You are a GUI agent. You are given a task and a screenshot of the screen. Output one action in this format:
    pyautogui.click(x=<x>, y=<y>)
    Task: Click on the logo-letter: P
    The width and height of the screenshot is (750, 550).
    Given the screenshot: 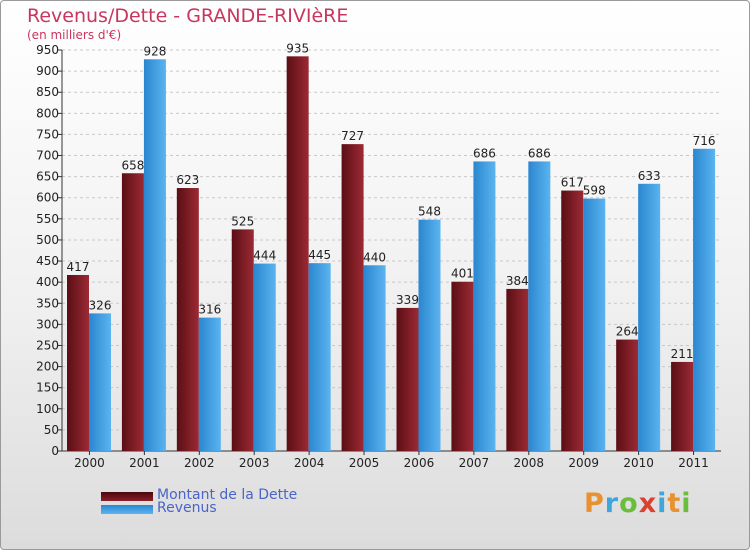 What is the action you would take?
    pyautogui.click(x=594, y=503)
    